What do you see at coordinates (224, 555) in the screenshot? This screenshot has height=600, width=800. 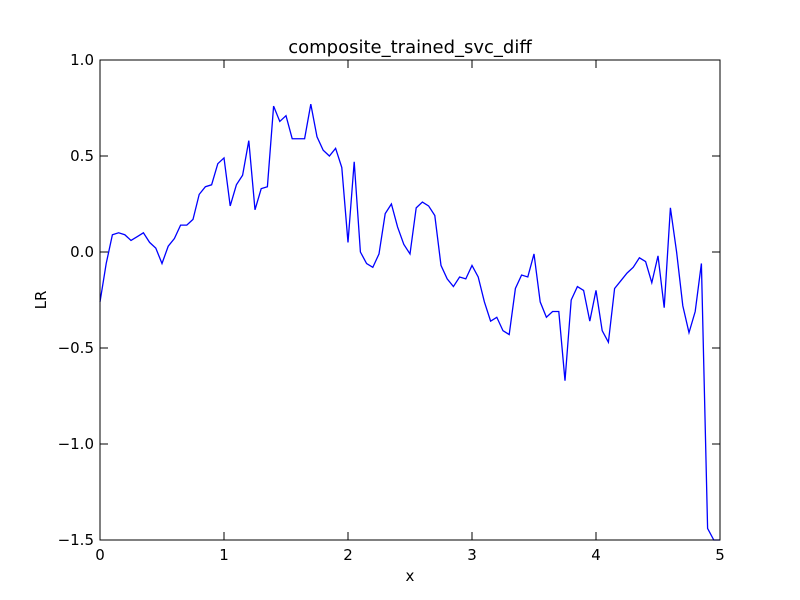 I see `x-tick-label: 1` at bounding box center [224, 555].